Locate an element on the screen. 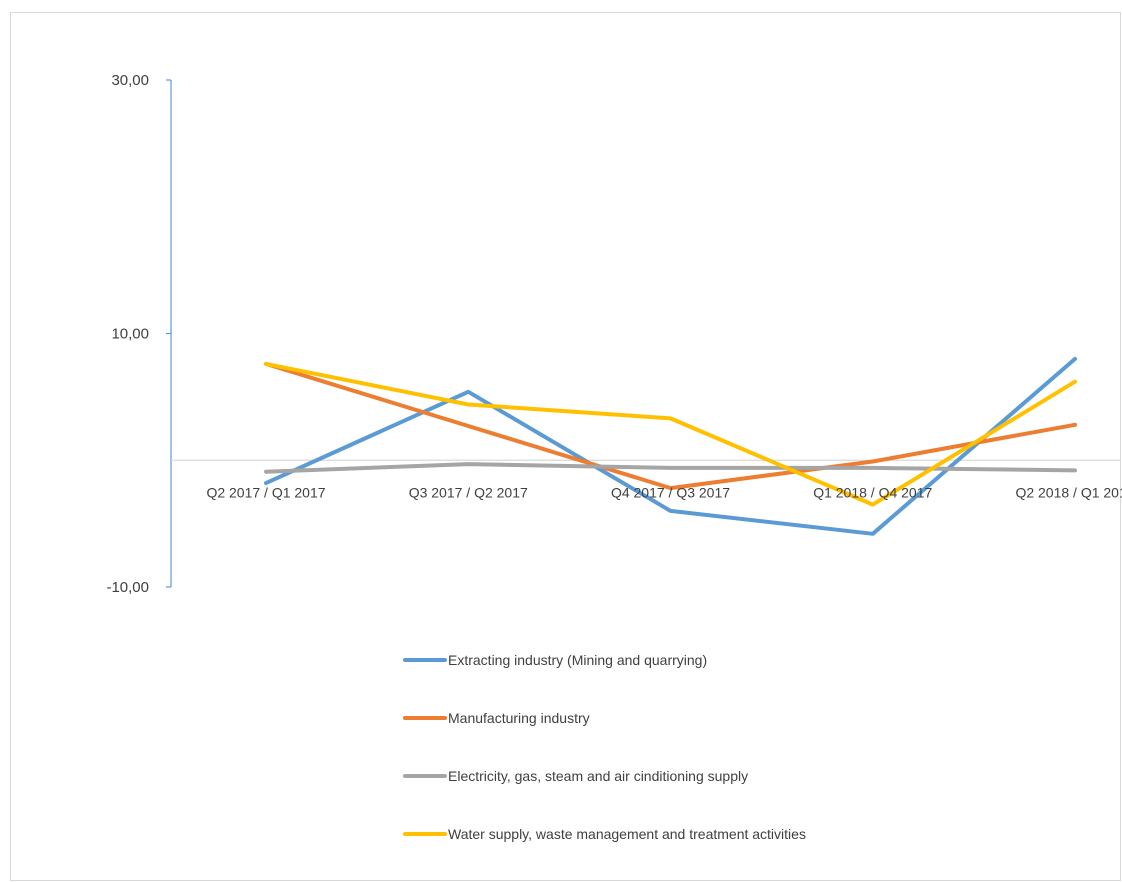 Image resolution: width=1122 pixels, height=882 pixels. y-tick-label: 30,00 is located at coordinates (130, 80).